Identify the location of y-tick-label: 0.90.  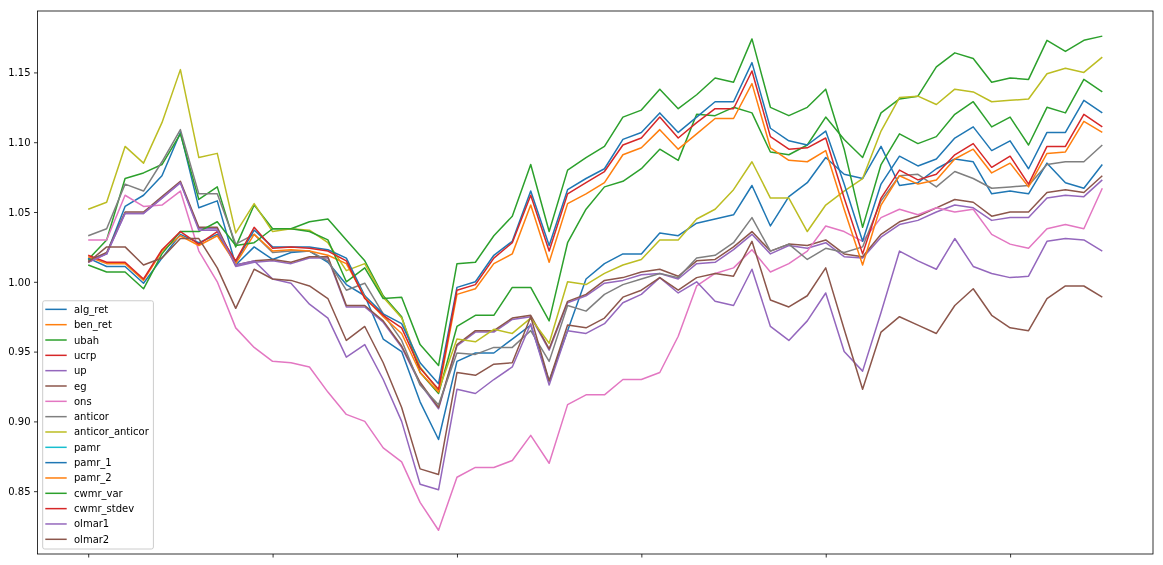
(19, 422).